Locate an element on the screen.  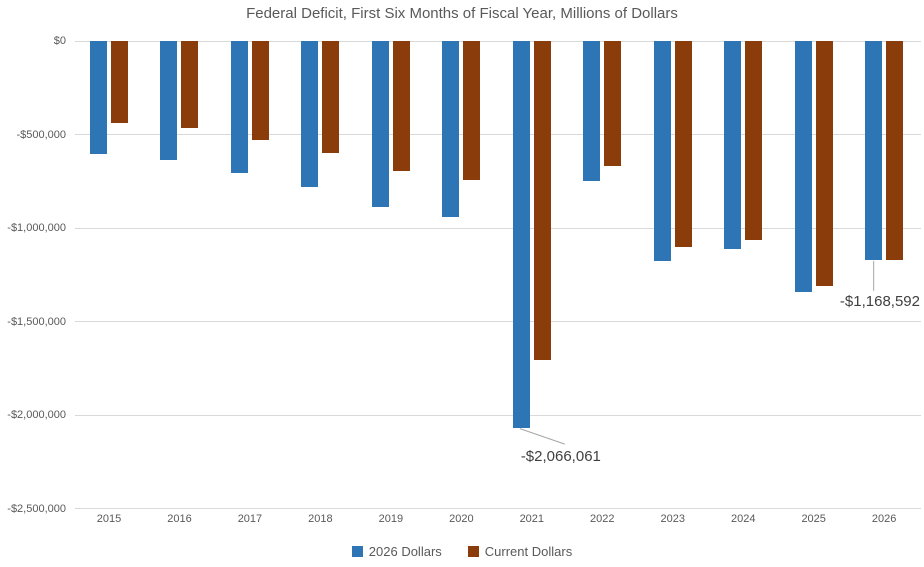
bar-2026-dollars-2018 is located at coordinates (310, 114).